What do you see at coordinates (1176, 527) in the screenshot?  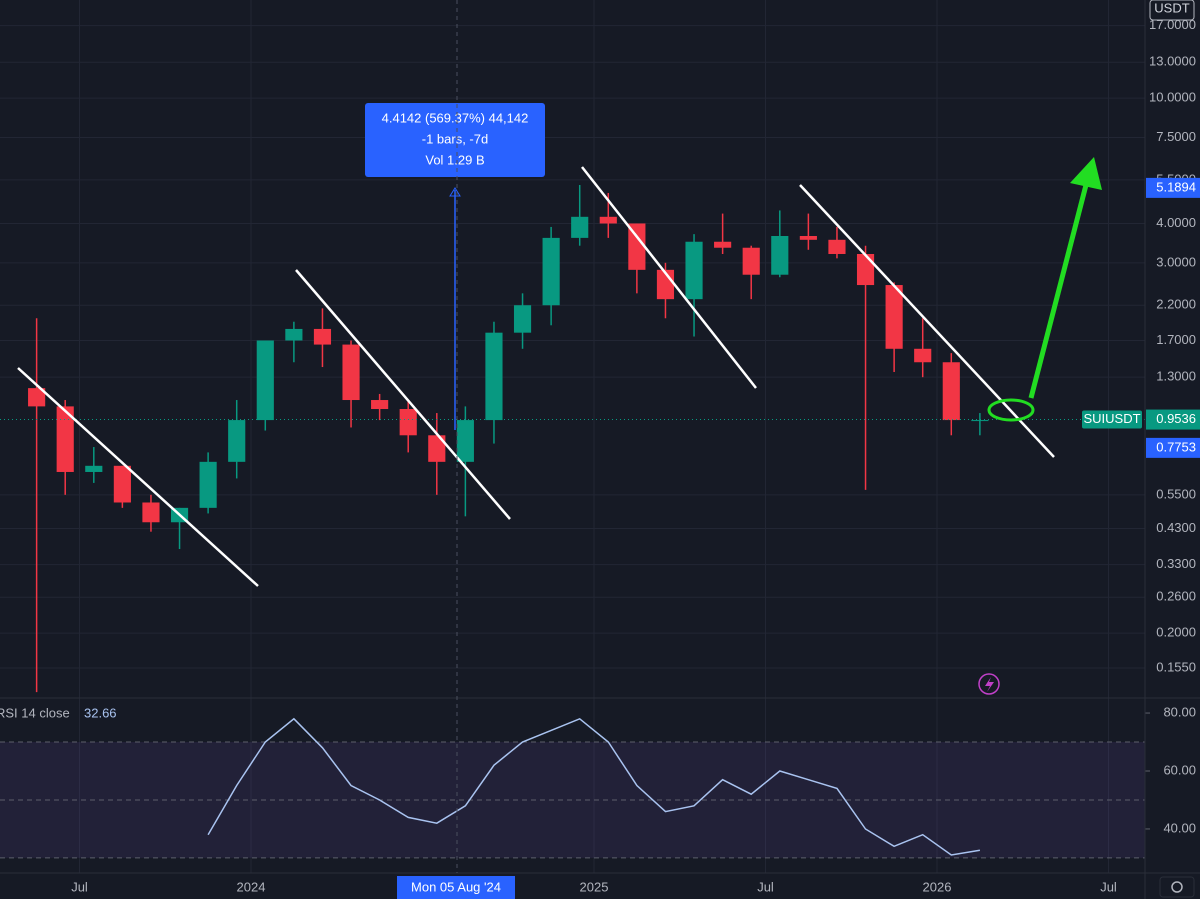 I see `y-tick-label: 0.4300` at bounding box center [1176, 527].